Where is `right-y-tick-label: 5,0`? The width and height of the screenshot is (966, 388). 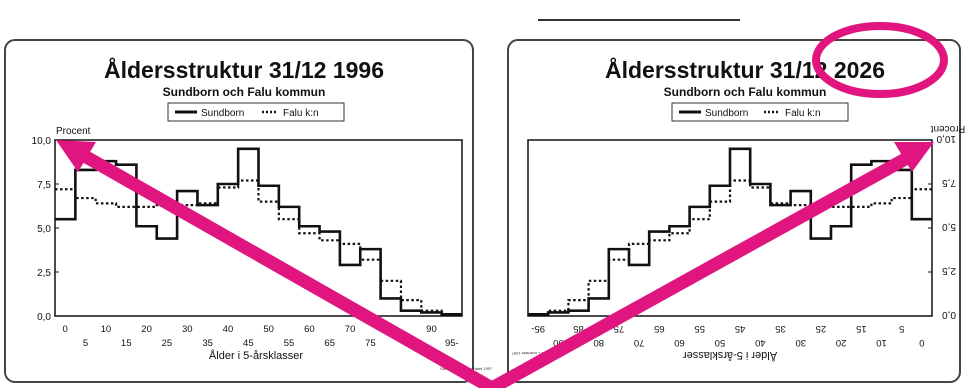 right-y-tick-label: 5,0 is located at coordinates (949, 226).